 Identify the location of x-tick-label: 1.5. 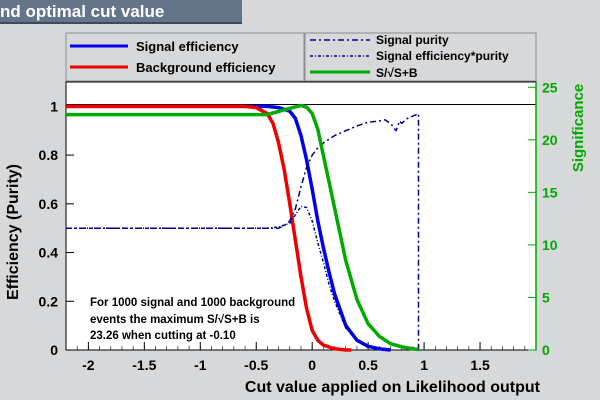
(480, 365).